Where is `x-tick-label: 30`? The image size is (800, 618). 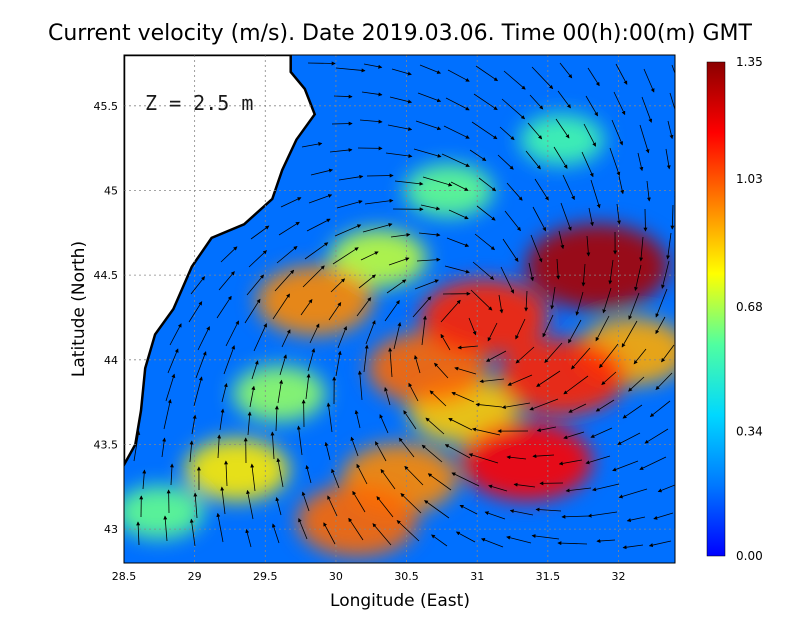 x-tick-label: 30 is located at coordinates (336, 576).